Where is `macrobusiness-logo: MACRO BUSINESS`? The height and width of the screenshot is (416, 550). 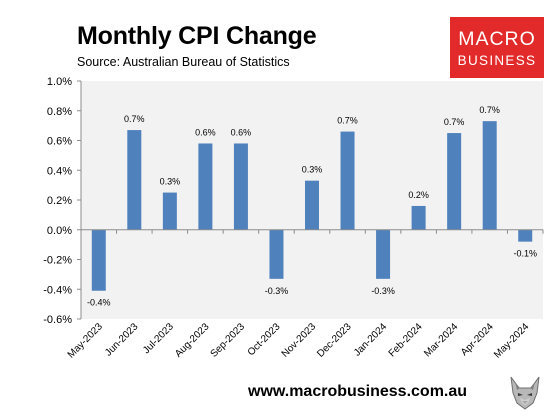
macrobusiness-logo: MACRO BUSINESS is located at coordinates (497, 47).